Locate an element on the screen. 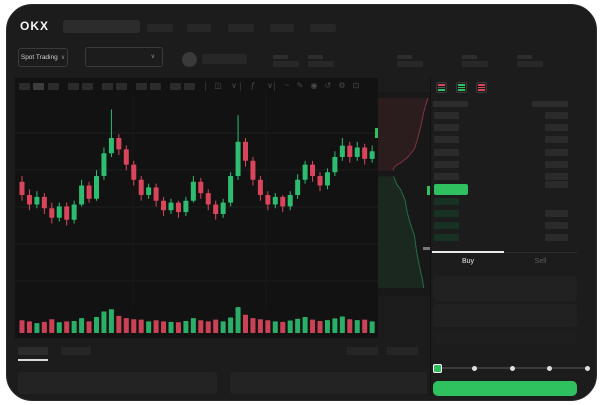 This screenshot has width=603, height=405. orderbook-bids-icon is located at coordinates (461, 87).